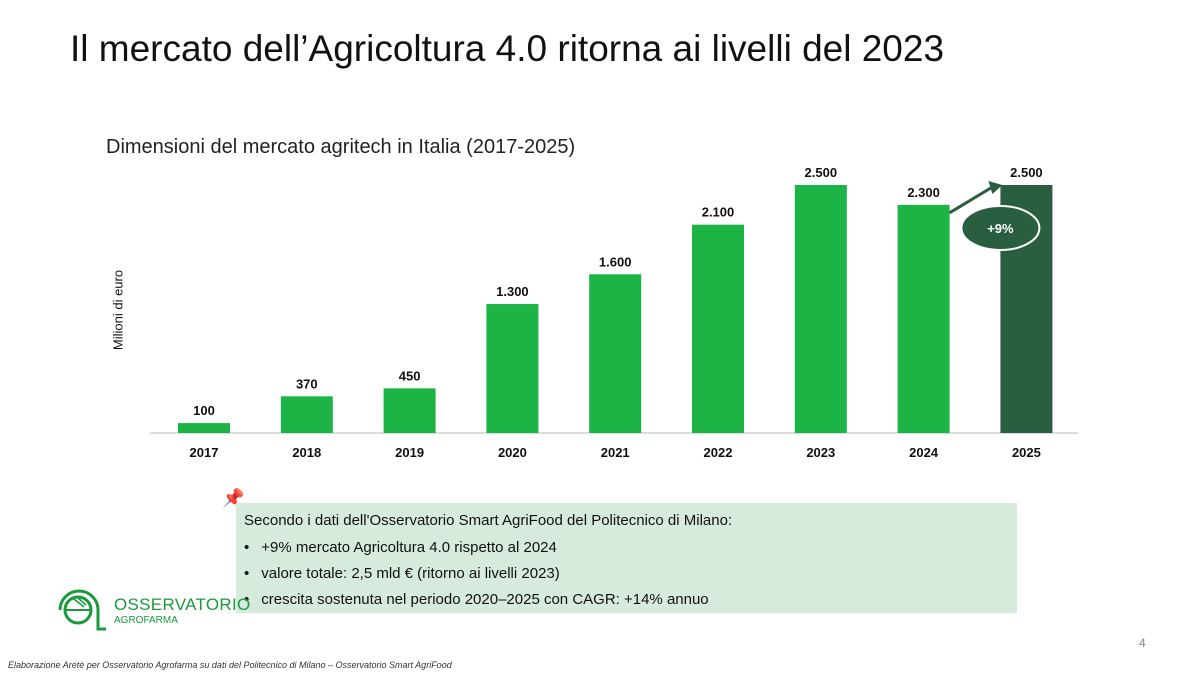 The image size is (1200, 677). I want to click on bar-2021, so click(615, 353).